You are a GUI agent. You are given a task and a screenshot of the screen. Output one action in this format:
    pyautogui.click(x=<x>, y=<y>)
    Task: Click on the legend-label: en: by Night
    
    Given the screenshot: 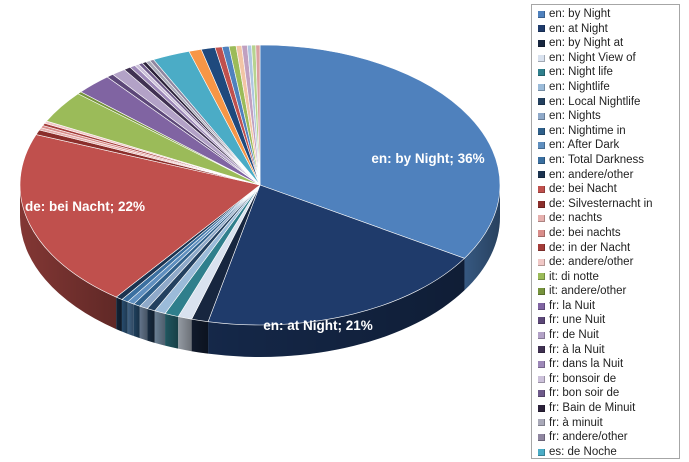 What is the action you would take?
    pyautogui.click(x=580, y=14)
    